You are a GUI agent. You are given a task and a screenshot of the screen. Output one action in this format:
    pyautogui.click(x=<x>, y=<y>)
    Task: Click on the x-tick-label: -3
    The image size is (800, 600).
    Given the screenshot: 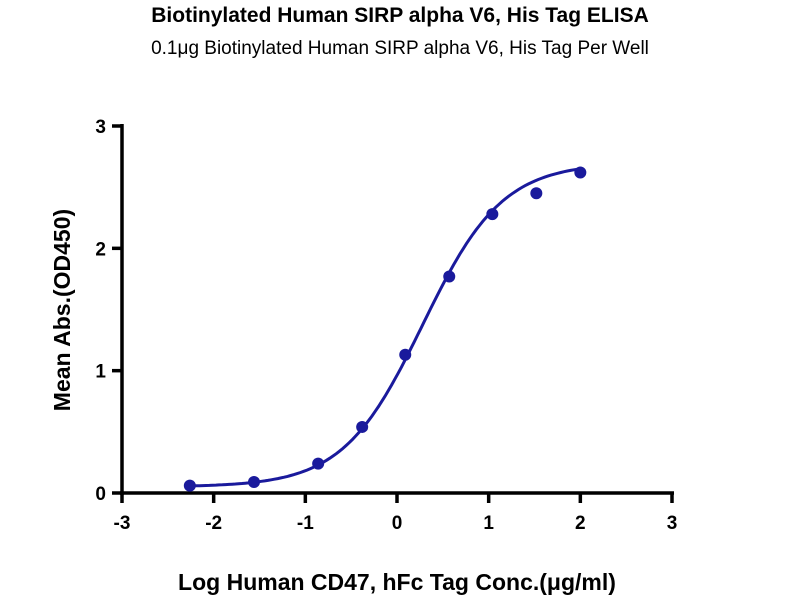 What is the action you would take?
    pyautogui.click(x=122, y=523)
    